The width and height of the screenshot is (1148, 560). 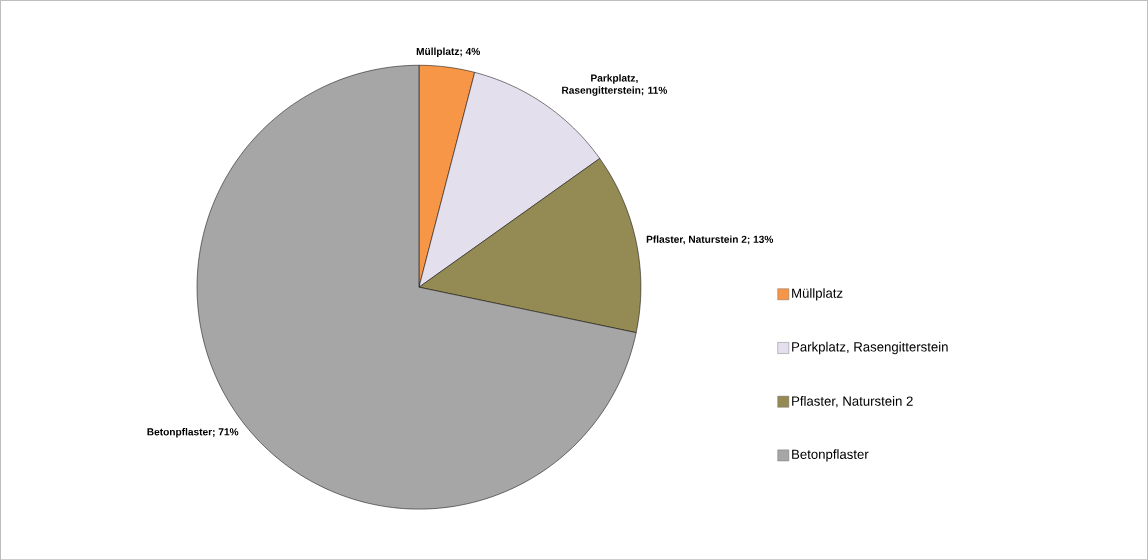 I want to click on data-label: Parkplatz, Rasengitterstein; 11%, so click(x=615, y=85).